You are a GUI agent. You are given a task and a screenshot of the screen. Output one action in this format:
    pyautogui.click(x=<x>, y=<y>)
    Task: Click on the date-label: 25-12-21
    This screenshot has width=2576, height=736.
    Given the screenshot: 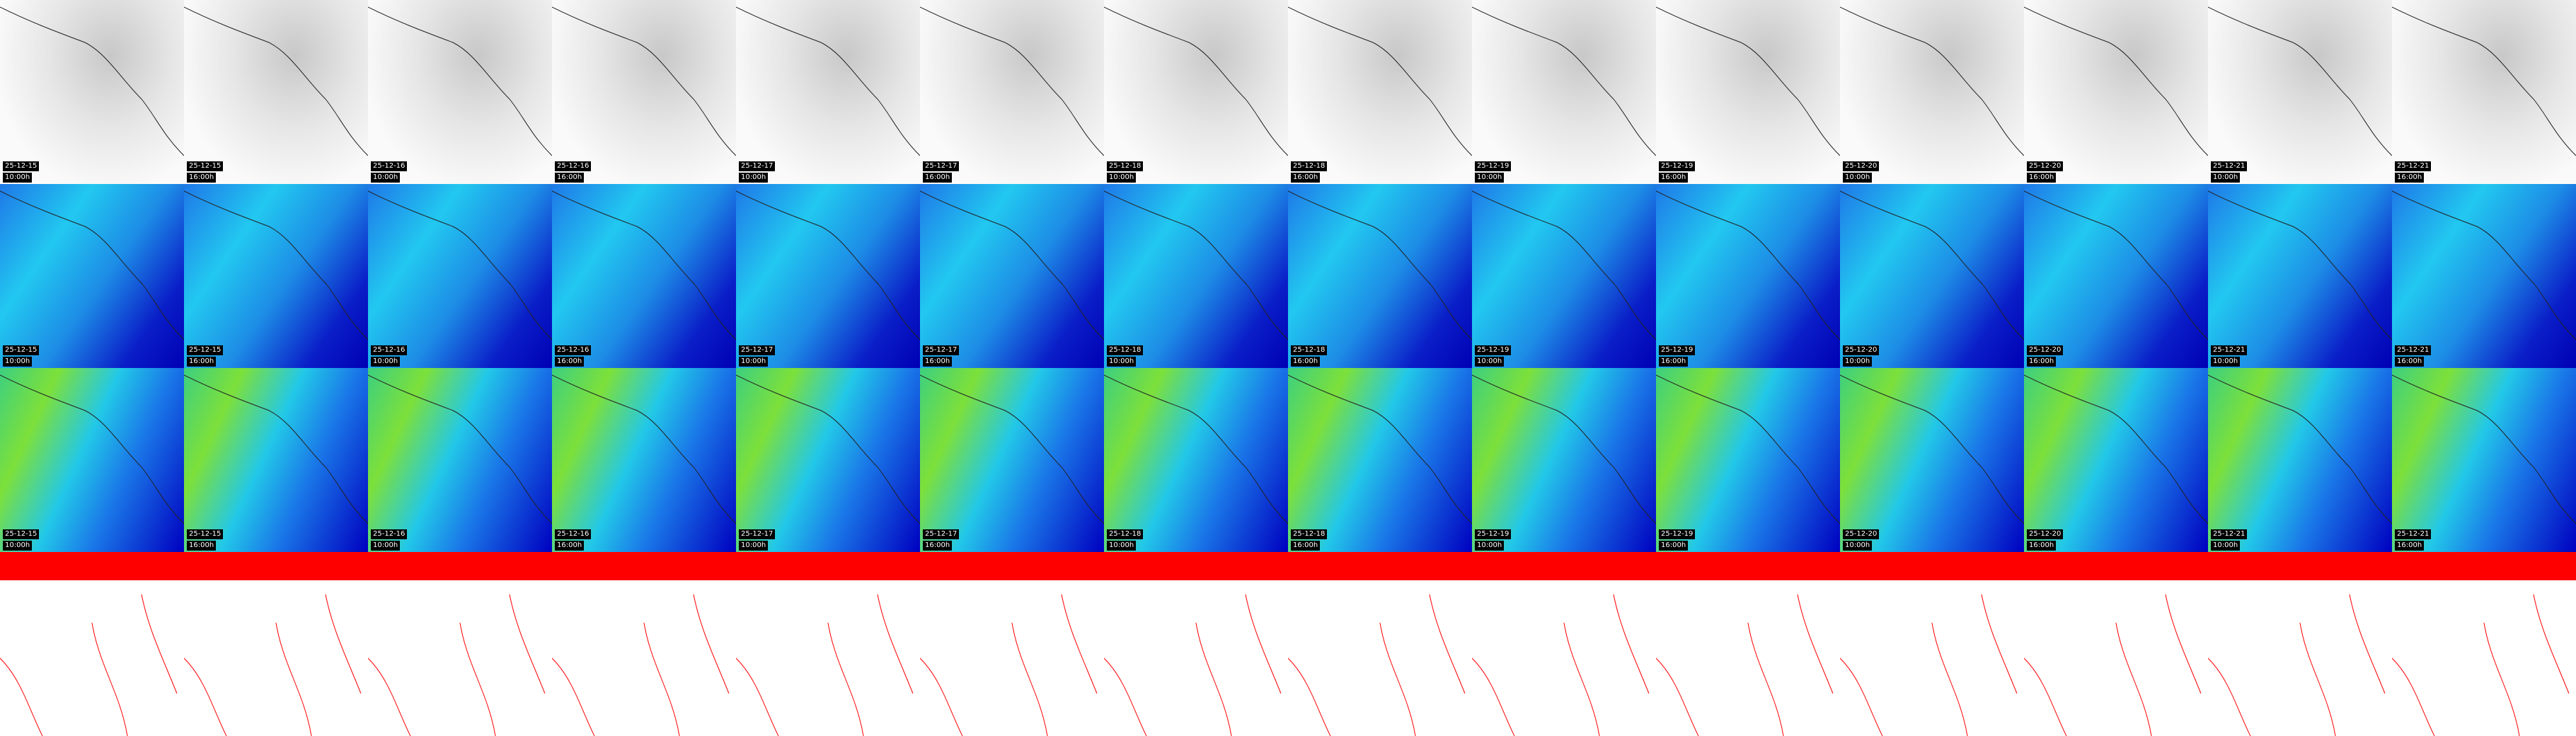 What is the action you would take?
    pyautogui.click(x=2414, y=166)
    